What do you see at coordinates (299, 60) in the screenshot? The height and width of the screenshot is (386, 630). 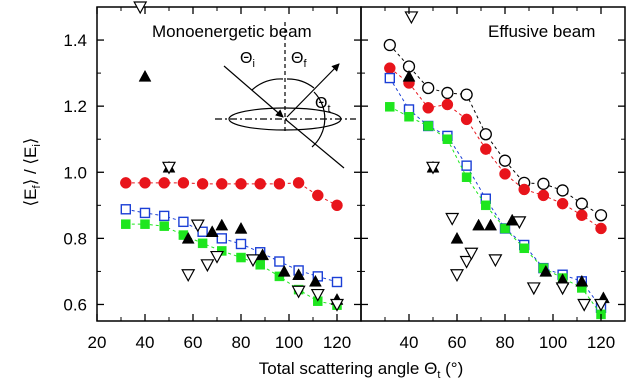 I see `inset-label-theta-f: Θf` at bounding box center [299, 60].